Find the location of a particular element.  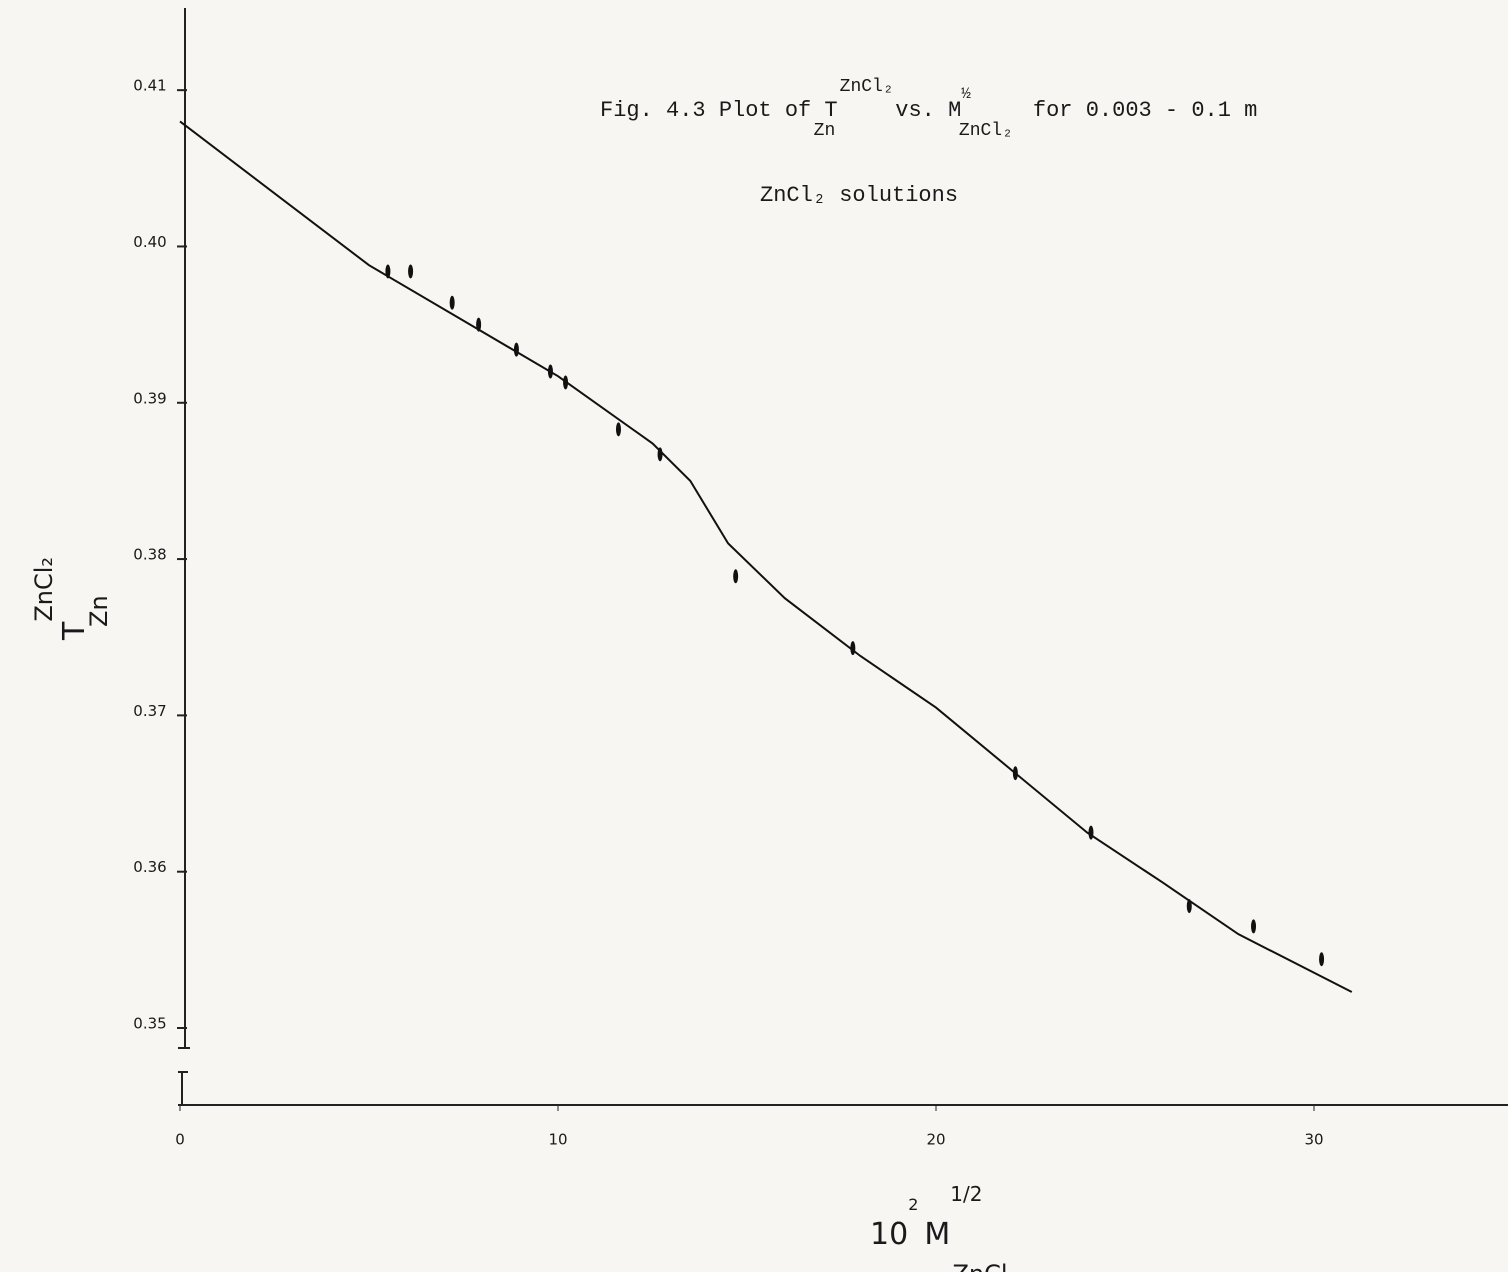

y-tick-label: 0.40 is located at coordinates (149, 242).